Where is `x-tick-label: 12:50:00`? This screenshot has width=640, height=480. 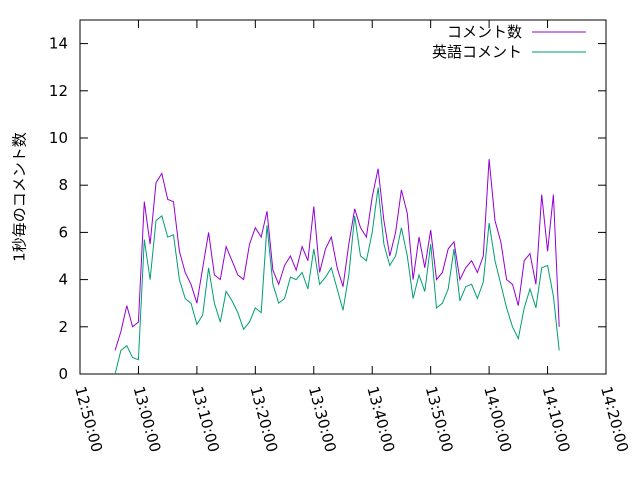
x-tick-label: 12:50:00 is located at coordinates (88, 419).